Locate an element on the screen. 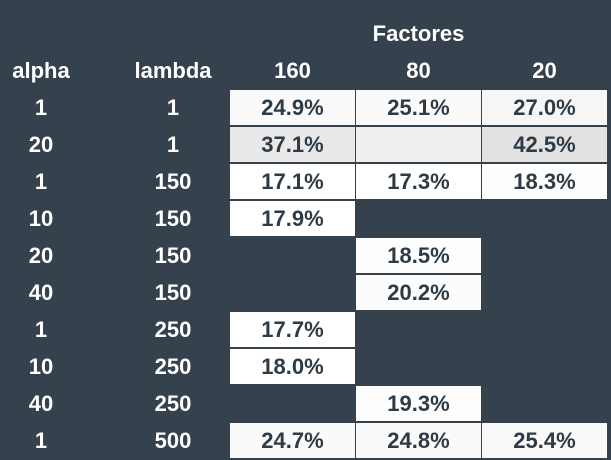  result-cell: 17.9% is located at coordinates (292, 218).